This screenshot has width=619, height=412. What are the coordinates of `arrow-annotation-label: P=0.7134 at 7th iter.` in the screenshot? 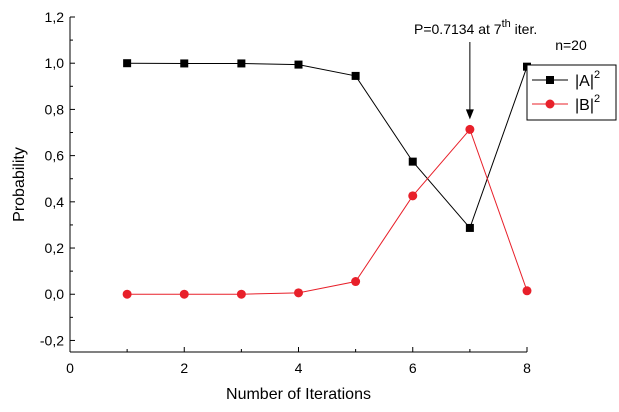 It's located at (475, 27).